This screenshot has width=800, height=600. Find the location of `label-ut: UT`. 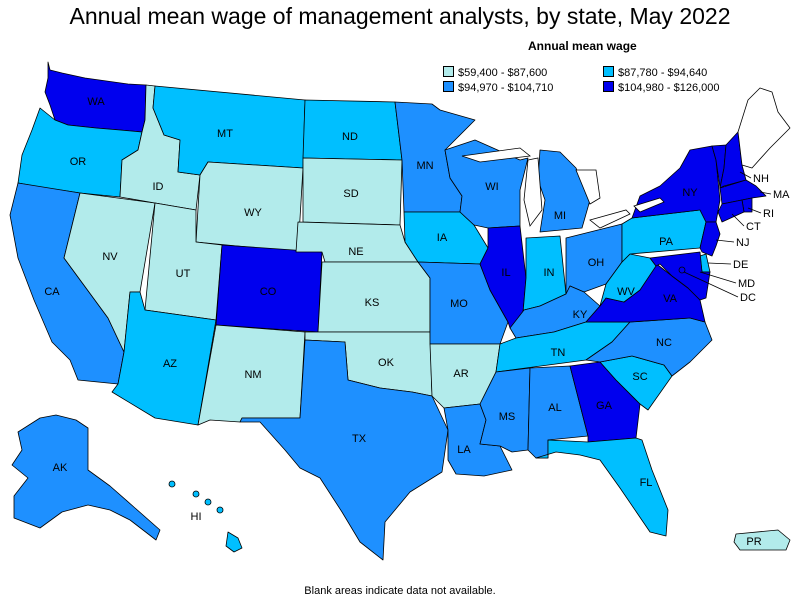

label-ut: UT is located at coordinates (183, 274).